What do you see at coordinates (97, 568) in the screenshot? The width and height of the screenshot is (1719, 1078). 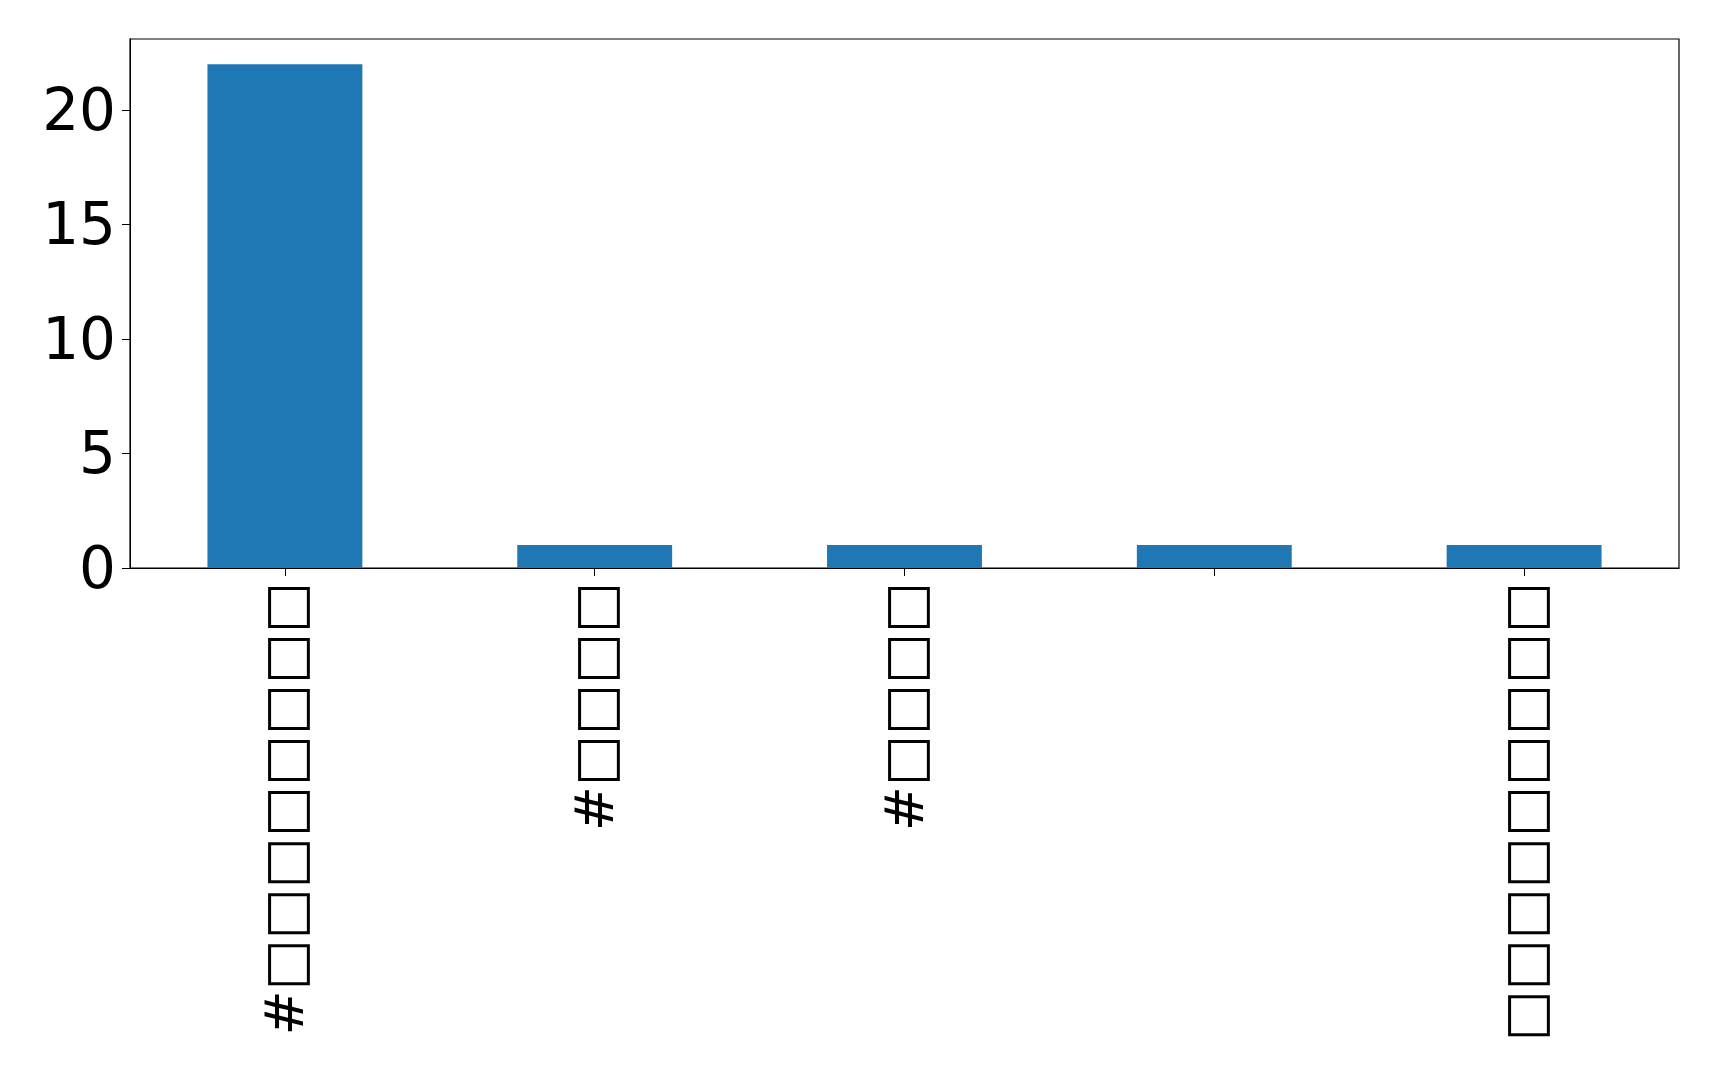 I see `y-tick-label: 0` at bounding box center [97, 568].